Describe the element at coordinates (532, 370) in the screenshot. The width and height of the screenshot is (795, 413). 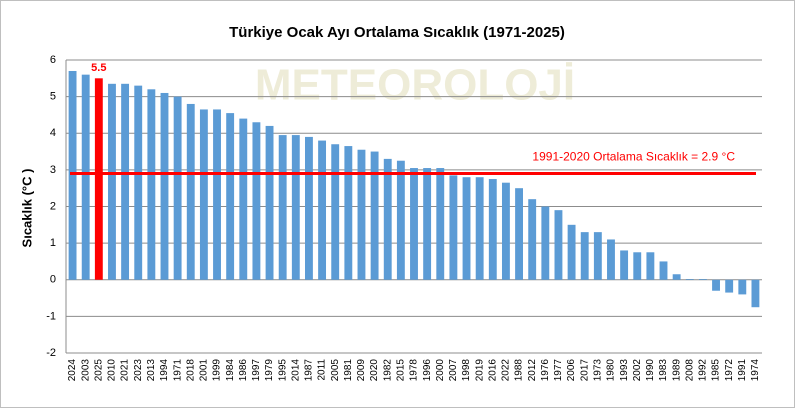
I see `x-tick-label: 2012` at that location.